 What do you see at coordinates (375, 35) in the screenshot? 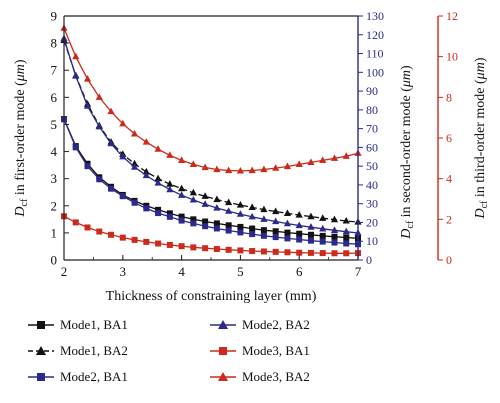
I see `mid-tick-label-12: 120` at bounding box center [375, 35].